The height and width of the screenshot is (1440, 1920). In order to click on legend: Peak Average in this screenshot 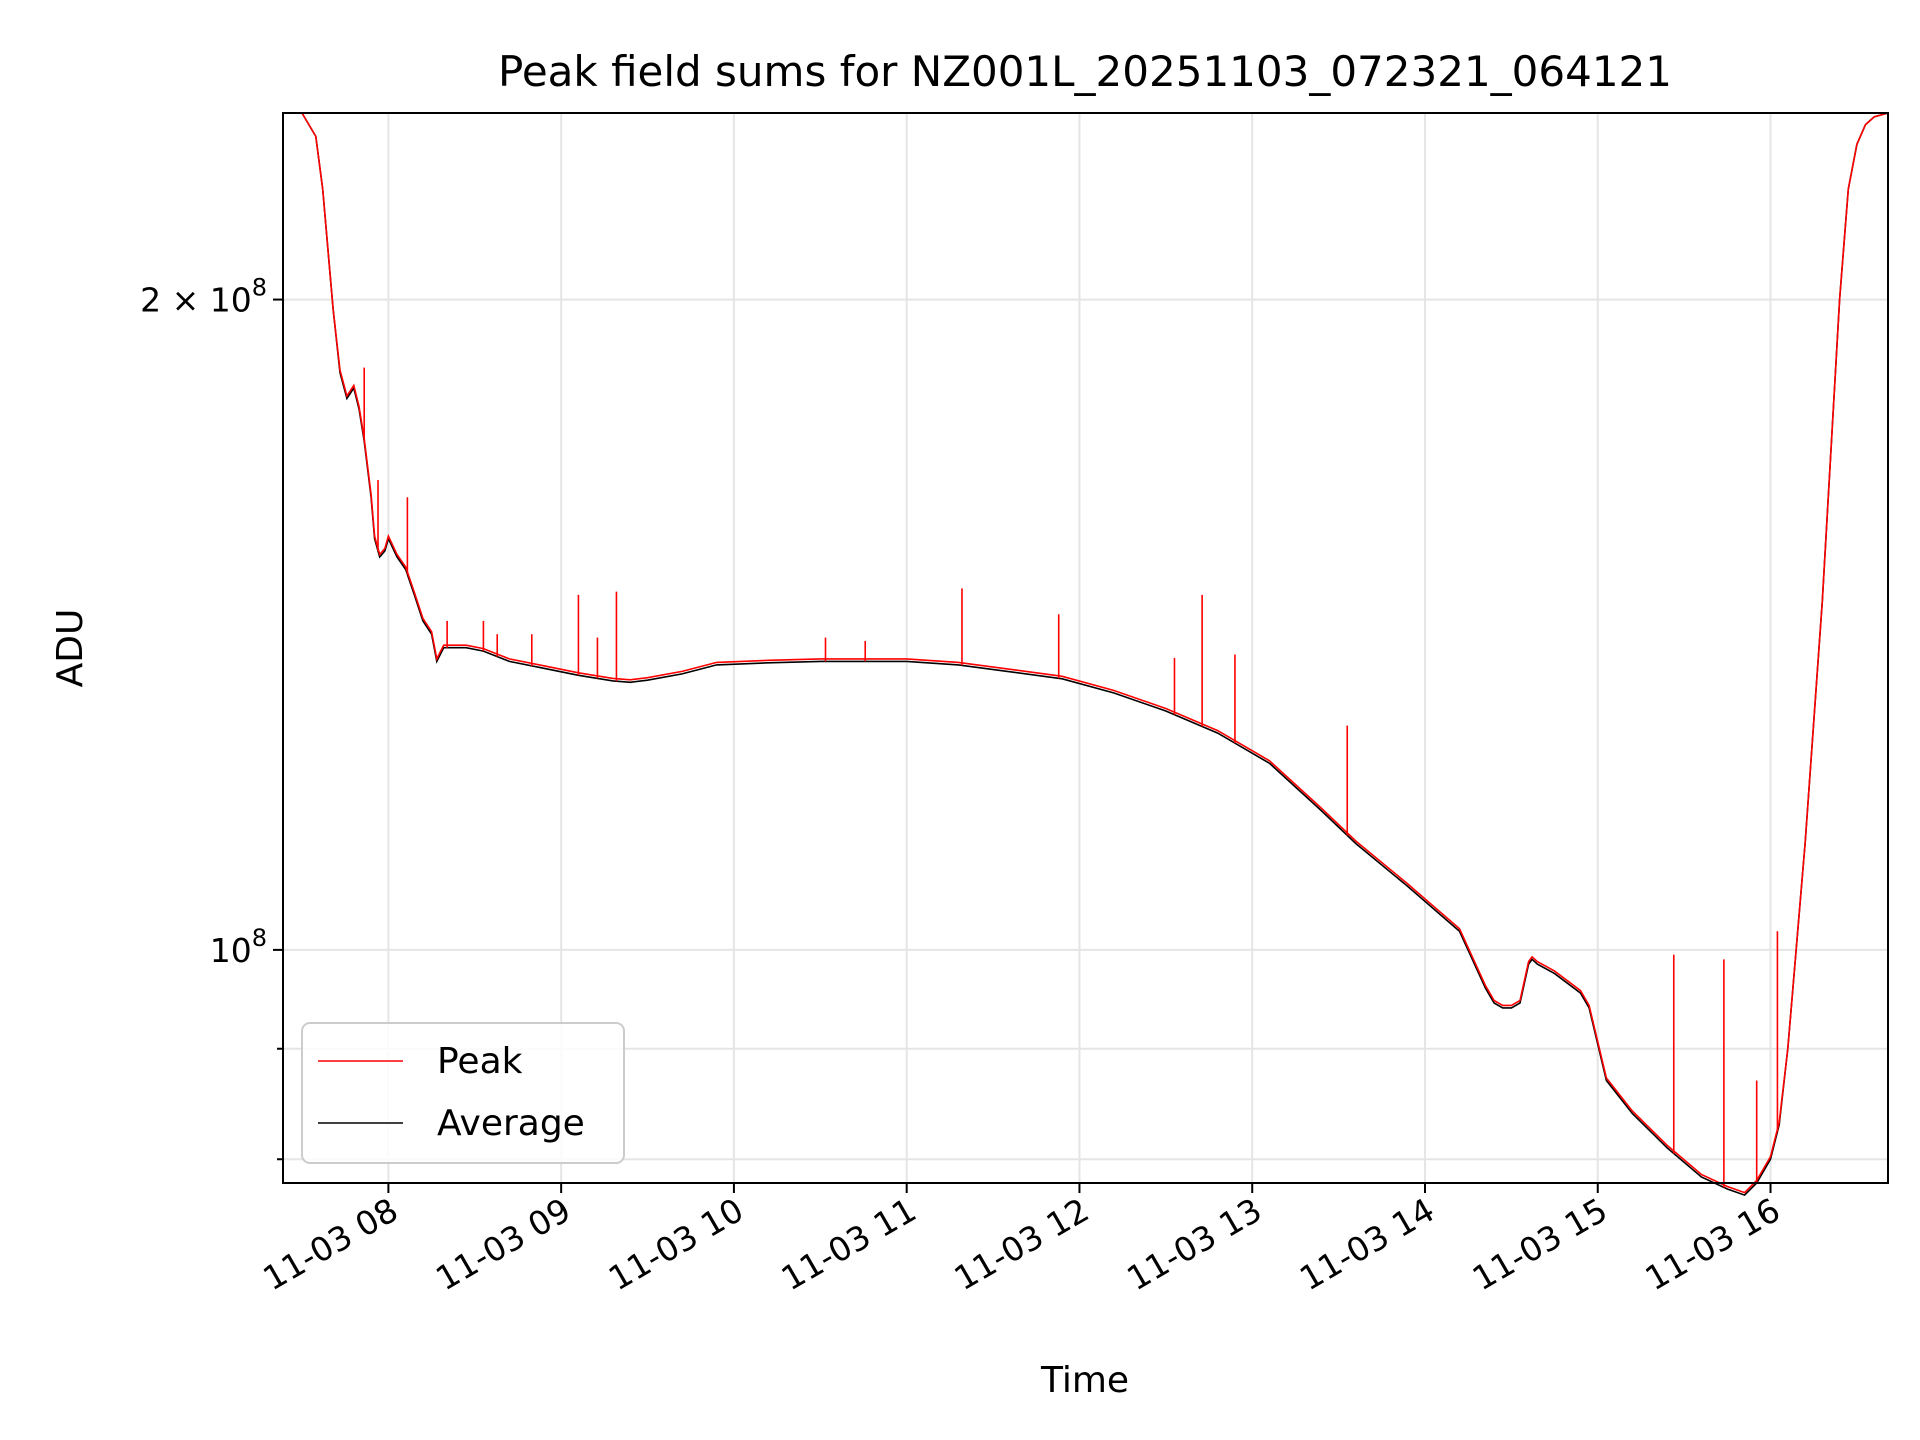, I will do `click(463, 1093)`.